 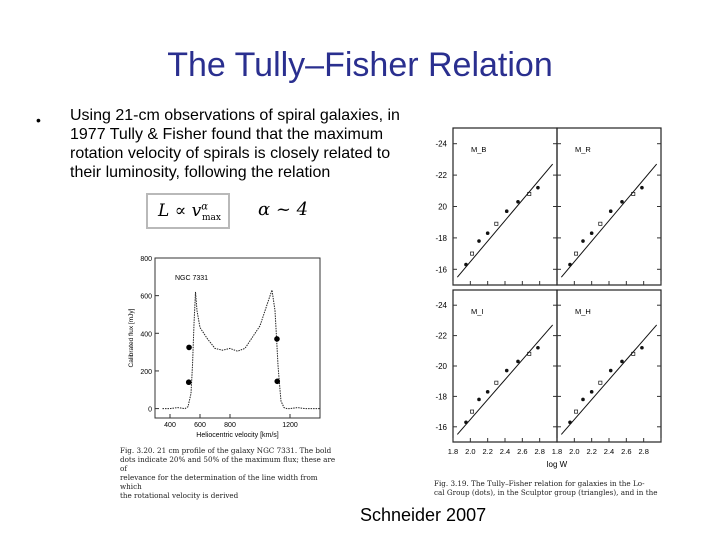 What do you see at coordinates (609, 451) in the screenshot?
I see `x-tick-label: 2.4` at bounding box center [609, 451].